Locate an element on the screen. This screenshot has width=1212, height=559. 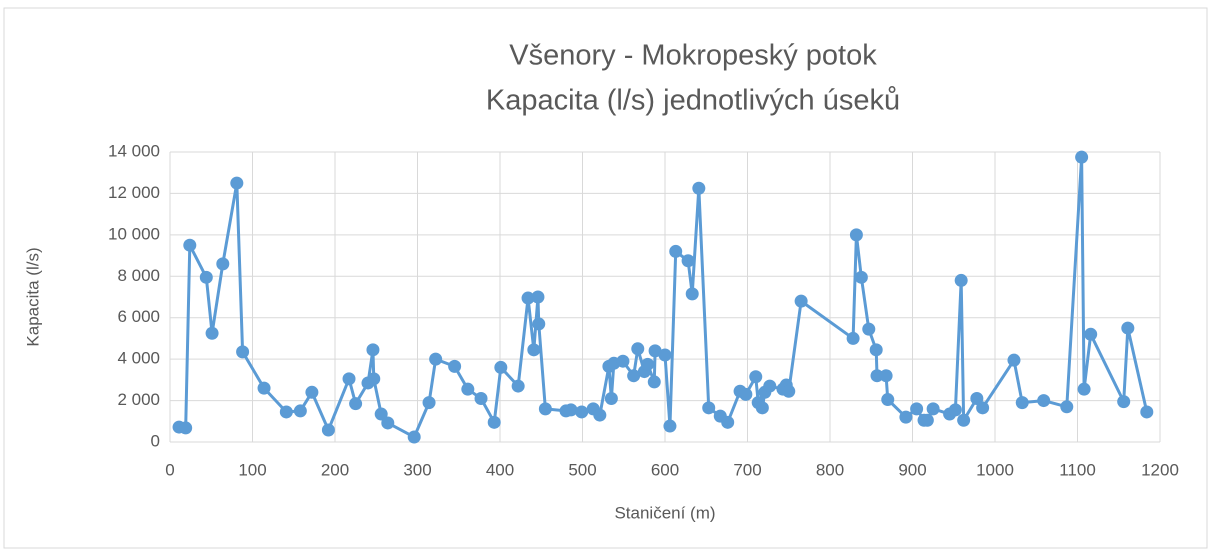
x-tick-label: 700 is located at coordinates (747, 469).